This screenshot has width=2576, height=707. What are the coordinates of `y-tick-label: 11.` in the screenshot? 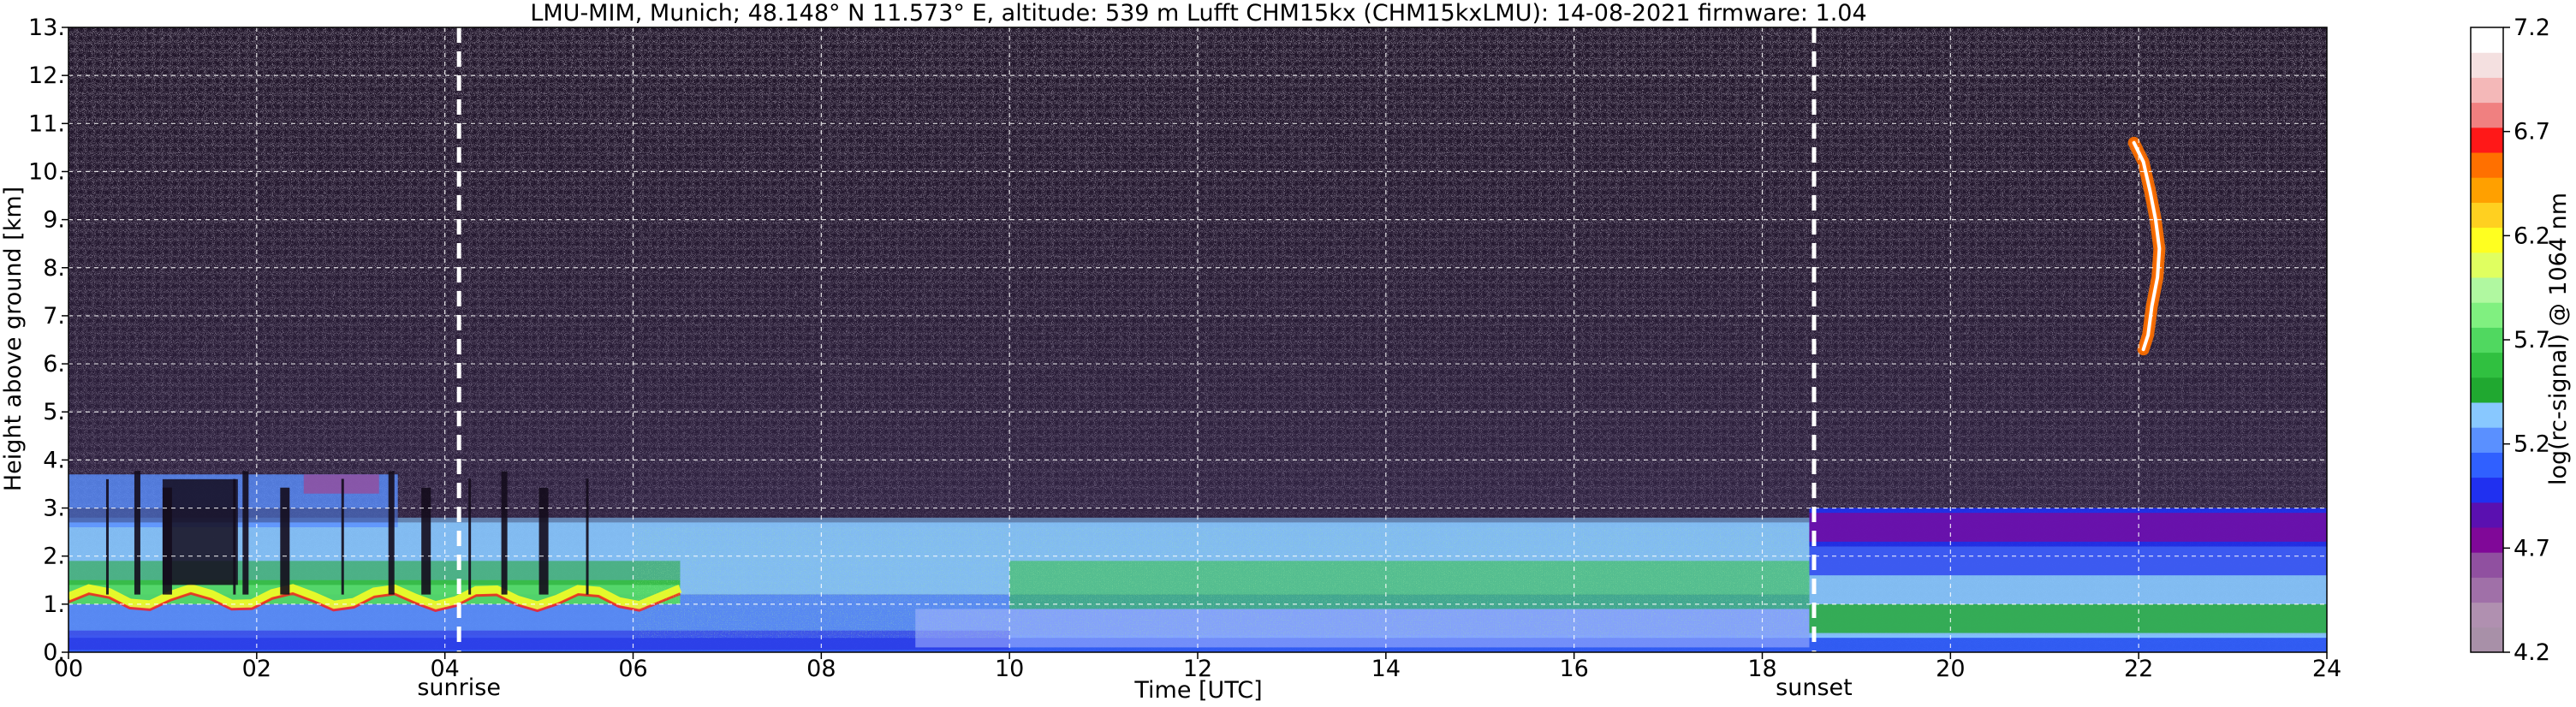 It's located at (46, 123).